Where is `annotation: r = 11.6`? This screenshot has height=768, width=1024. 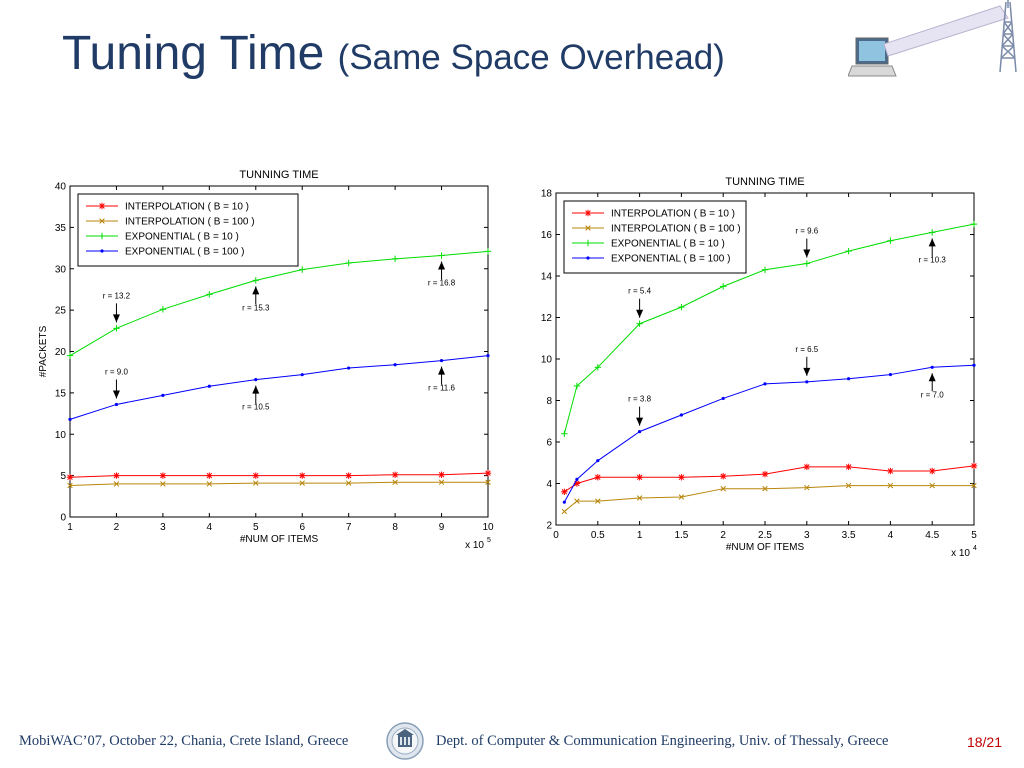
annotation: r = 11.6 is located at coordinates (441, 379).